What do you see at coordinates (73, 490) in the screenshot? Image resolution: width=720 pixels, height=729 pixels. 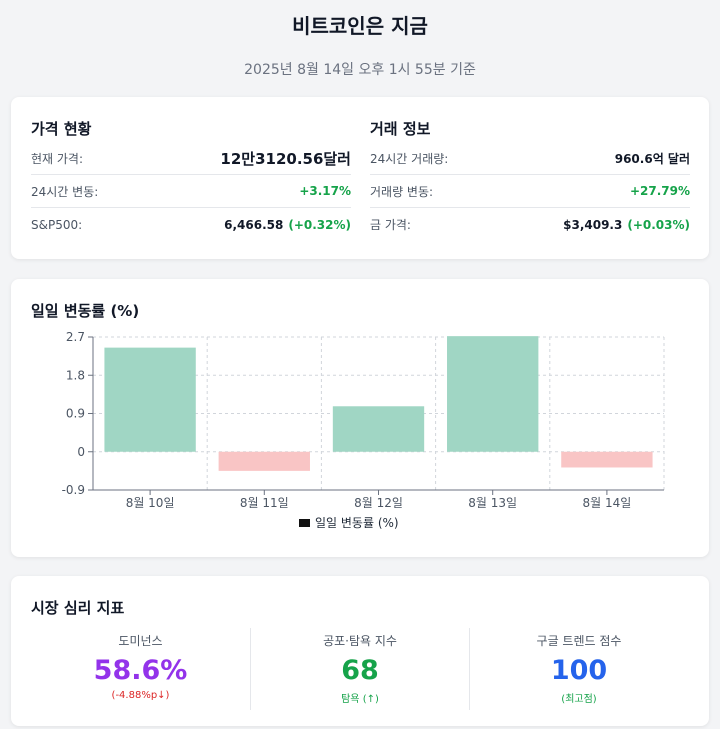 I see `y-tick-label: -0.9` at bounding box center [73, 490].